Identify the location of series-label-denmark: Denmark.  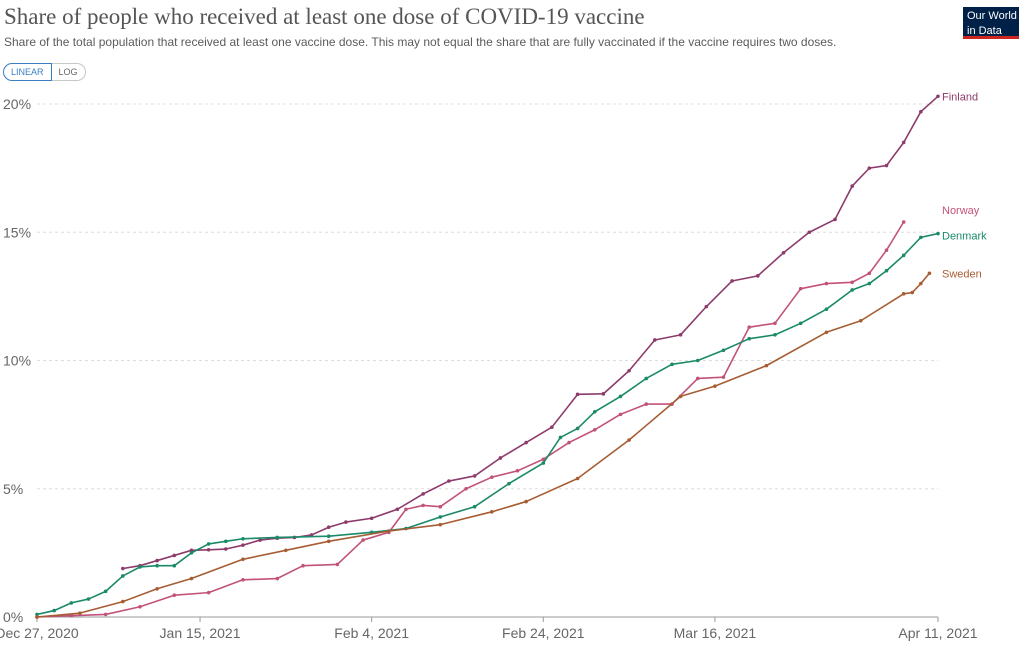
(964, 237).